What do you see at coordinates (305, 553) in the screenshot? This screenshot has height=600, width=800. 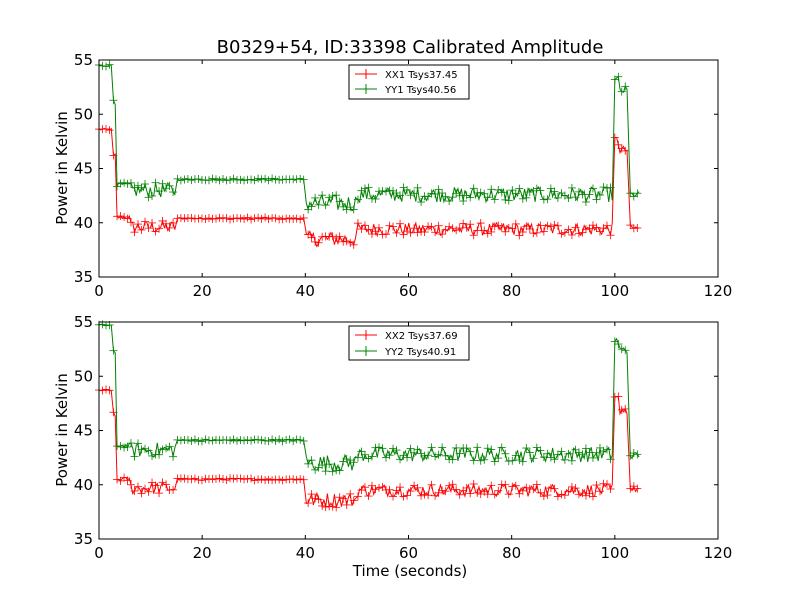 I see `x-tick-label: 40` at bounding box center [305, 553].